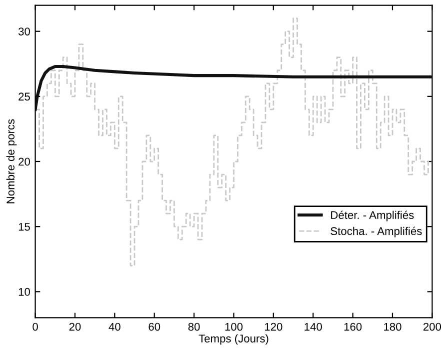  What do you see at coordinates (24, 162) in the screenshot?
I see `y-tick-label: 20` at bounding box center [24, 162].